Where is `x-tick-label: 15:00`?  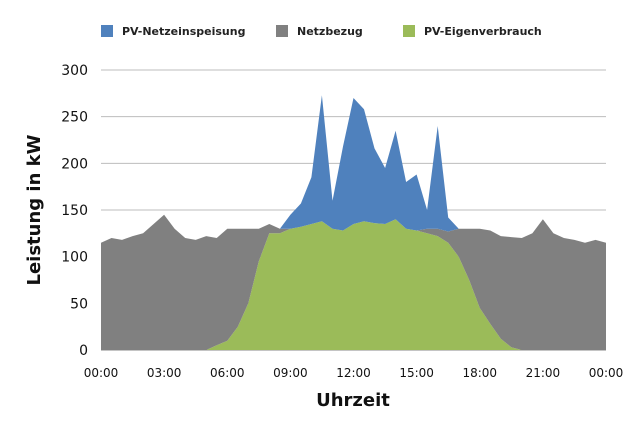
x-tick-label: 15:00 is located at coordinates (416, 373).